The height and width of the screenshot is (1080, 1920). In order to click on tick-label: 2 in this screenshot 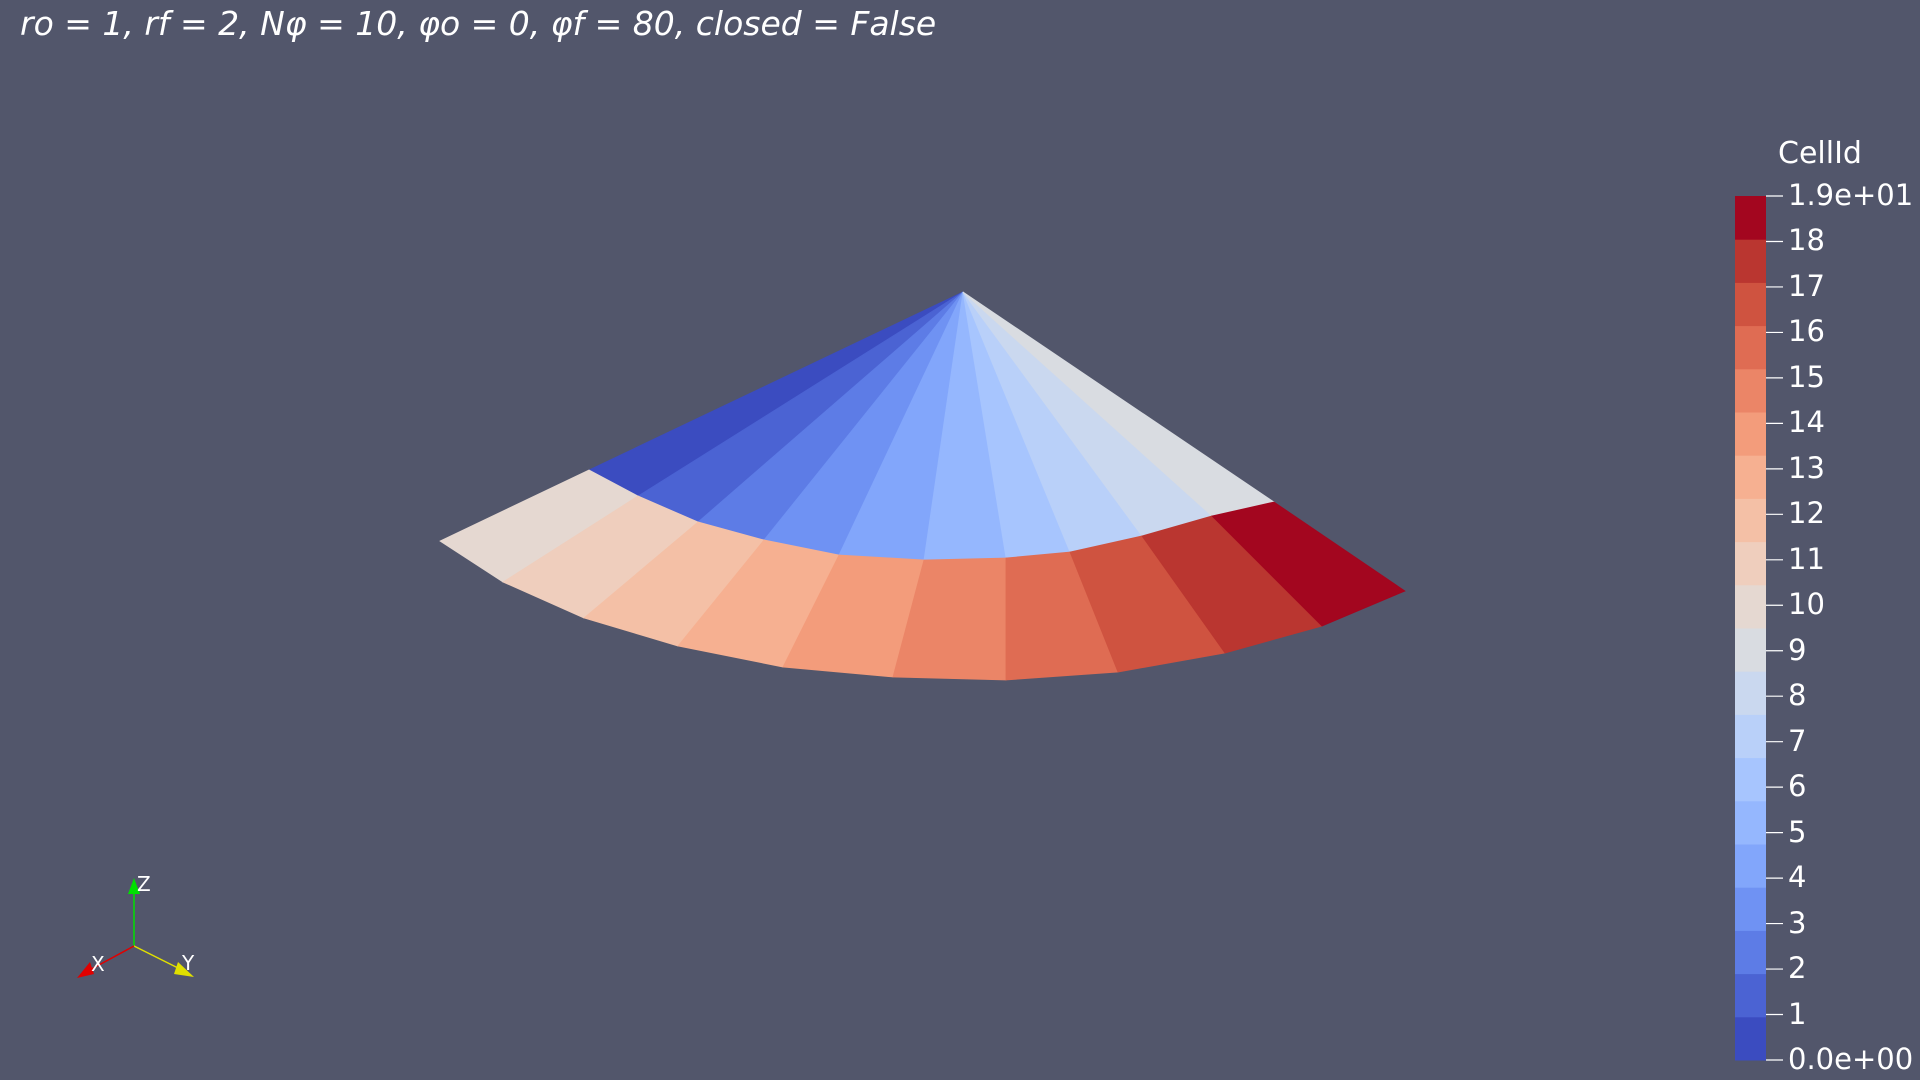, I will do `click(1797, 968)`.